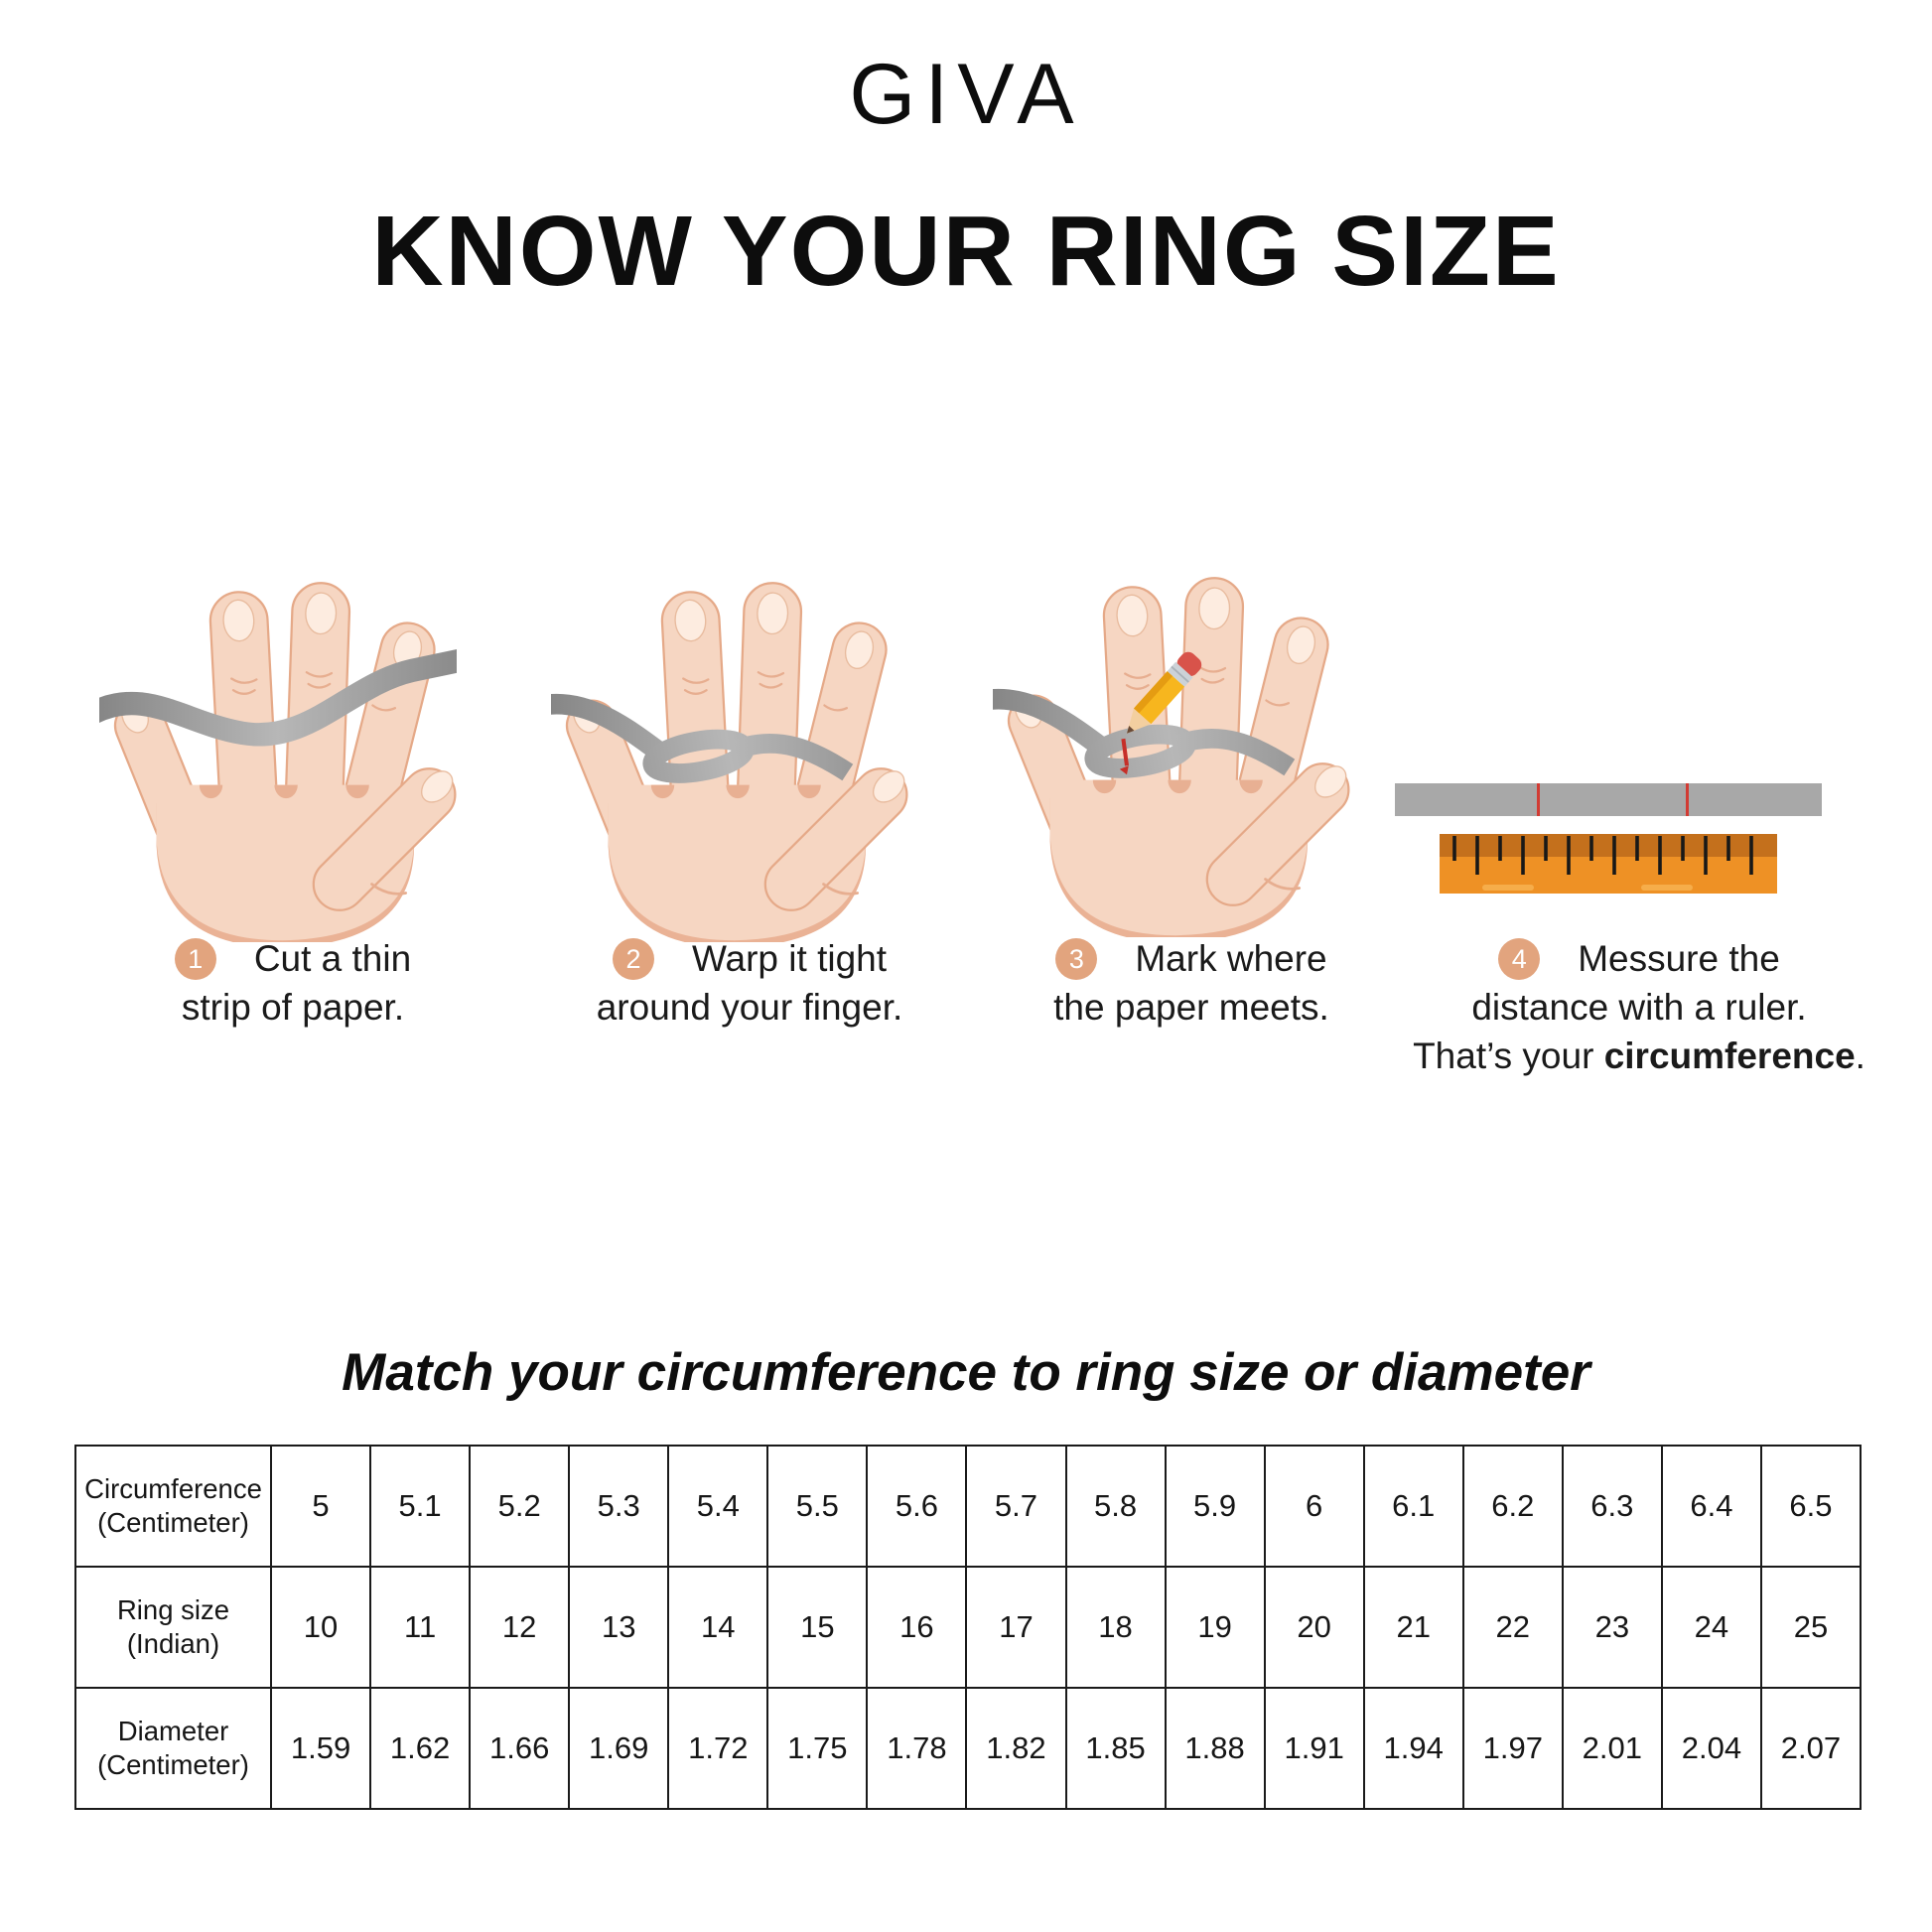  I want to click on value-cell: 1.94, so click(1413, 1748).